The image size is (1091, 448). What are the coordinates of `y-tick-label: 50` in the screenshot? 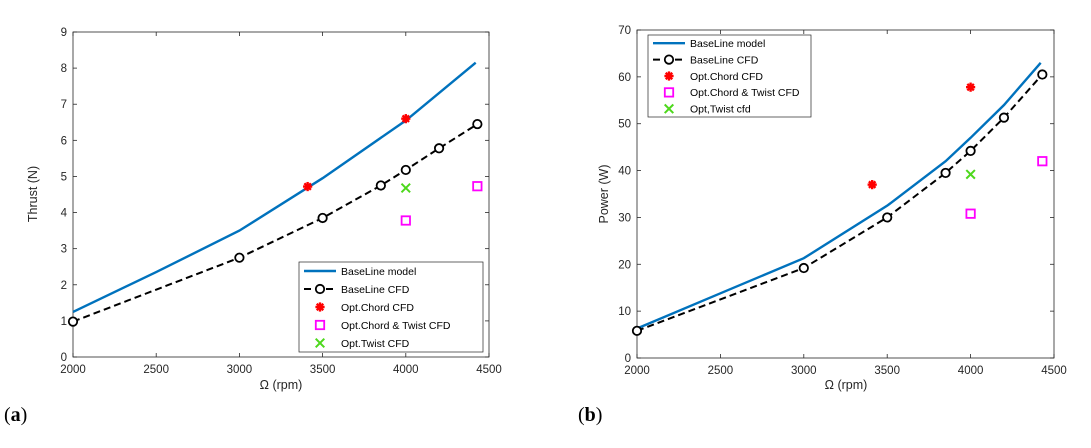 It's located at (624, 125).